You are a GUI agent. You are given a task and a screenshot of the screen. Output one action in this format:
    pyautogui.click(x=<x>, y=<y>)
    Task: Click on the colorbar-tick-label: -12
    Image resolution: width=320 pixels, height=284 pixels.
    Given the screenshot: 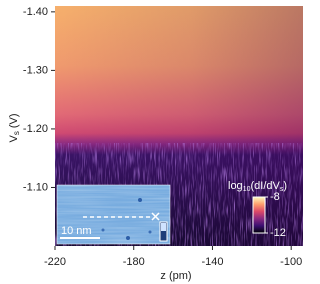 What is the action you would take?
    pyautogui.click(x=278, y=233)
    